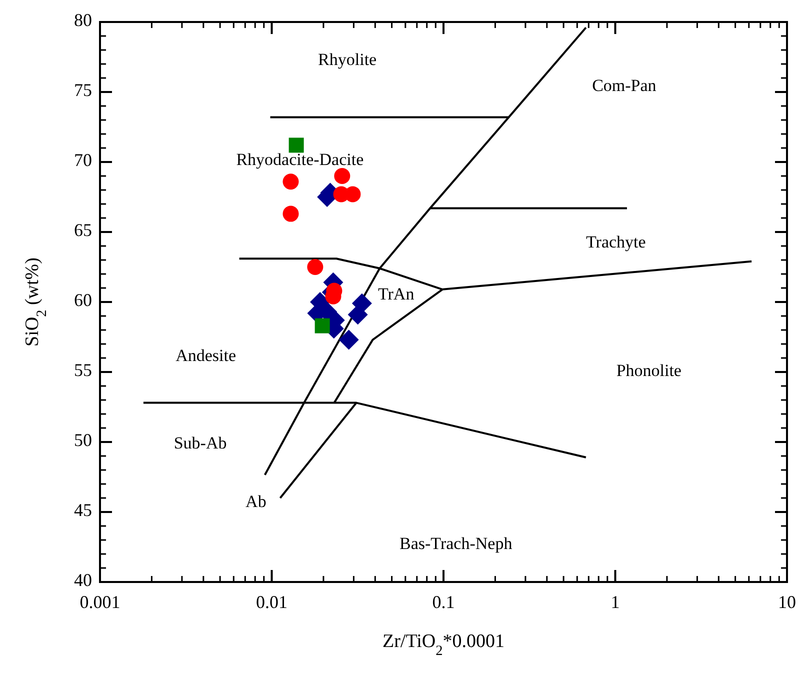  I want to click on annotation: Sub-Ab, so click(200, 443).